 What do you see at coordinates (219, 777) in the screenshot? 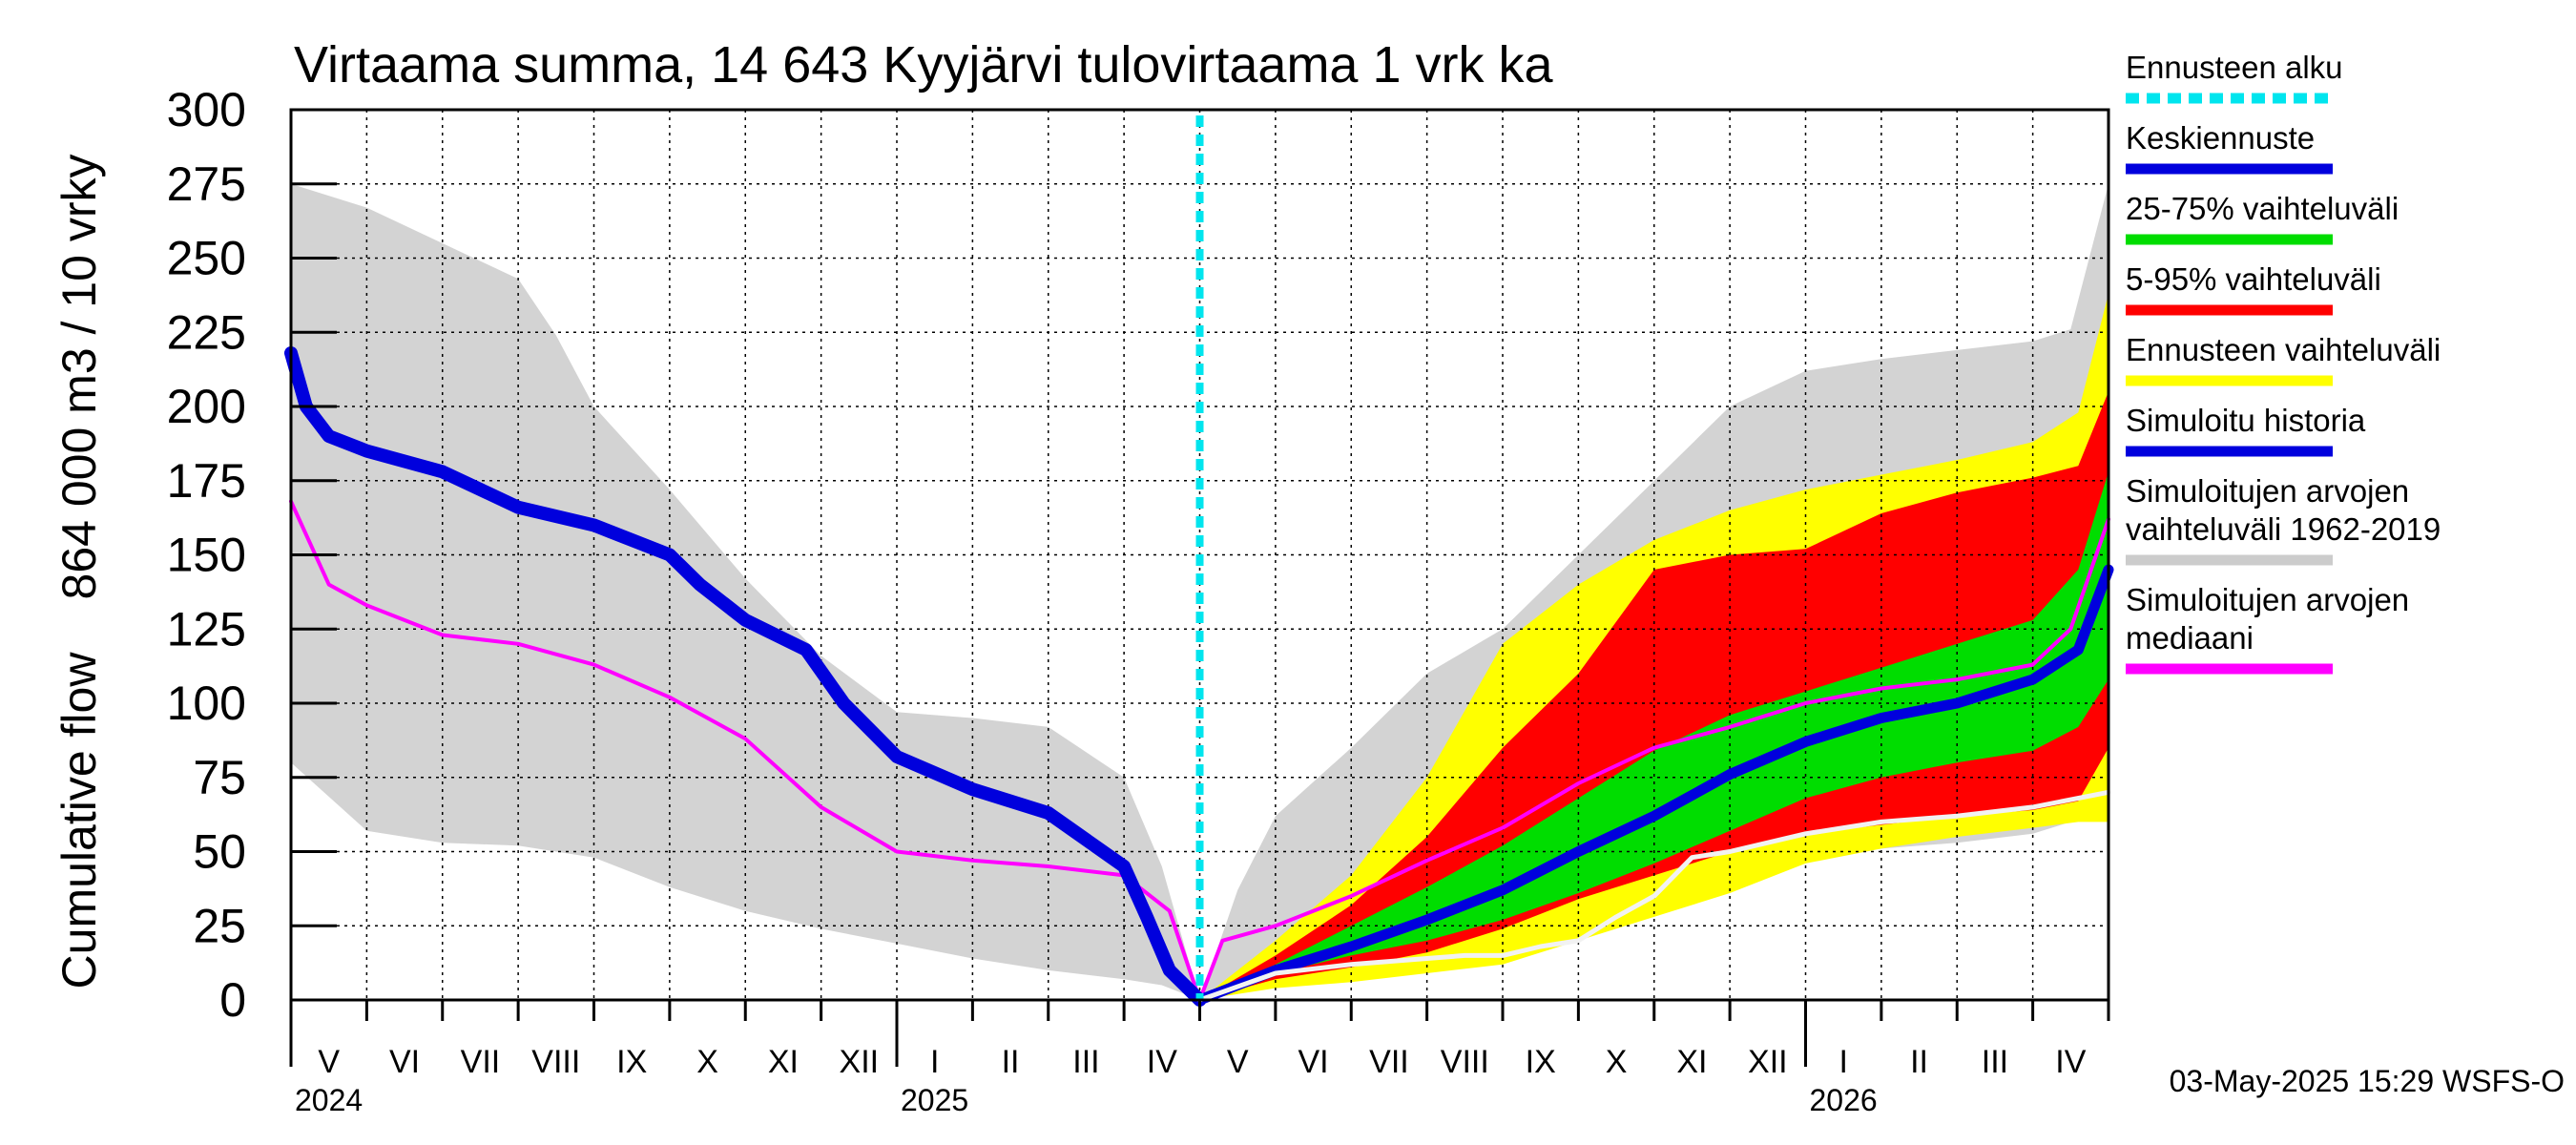
I see `y-tick-label: 75` at bounding box center [219, 777].